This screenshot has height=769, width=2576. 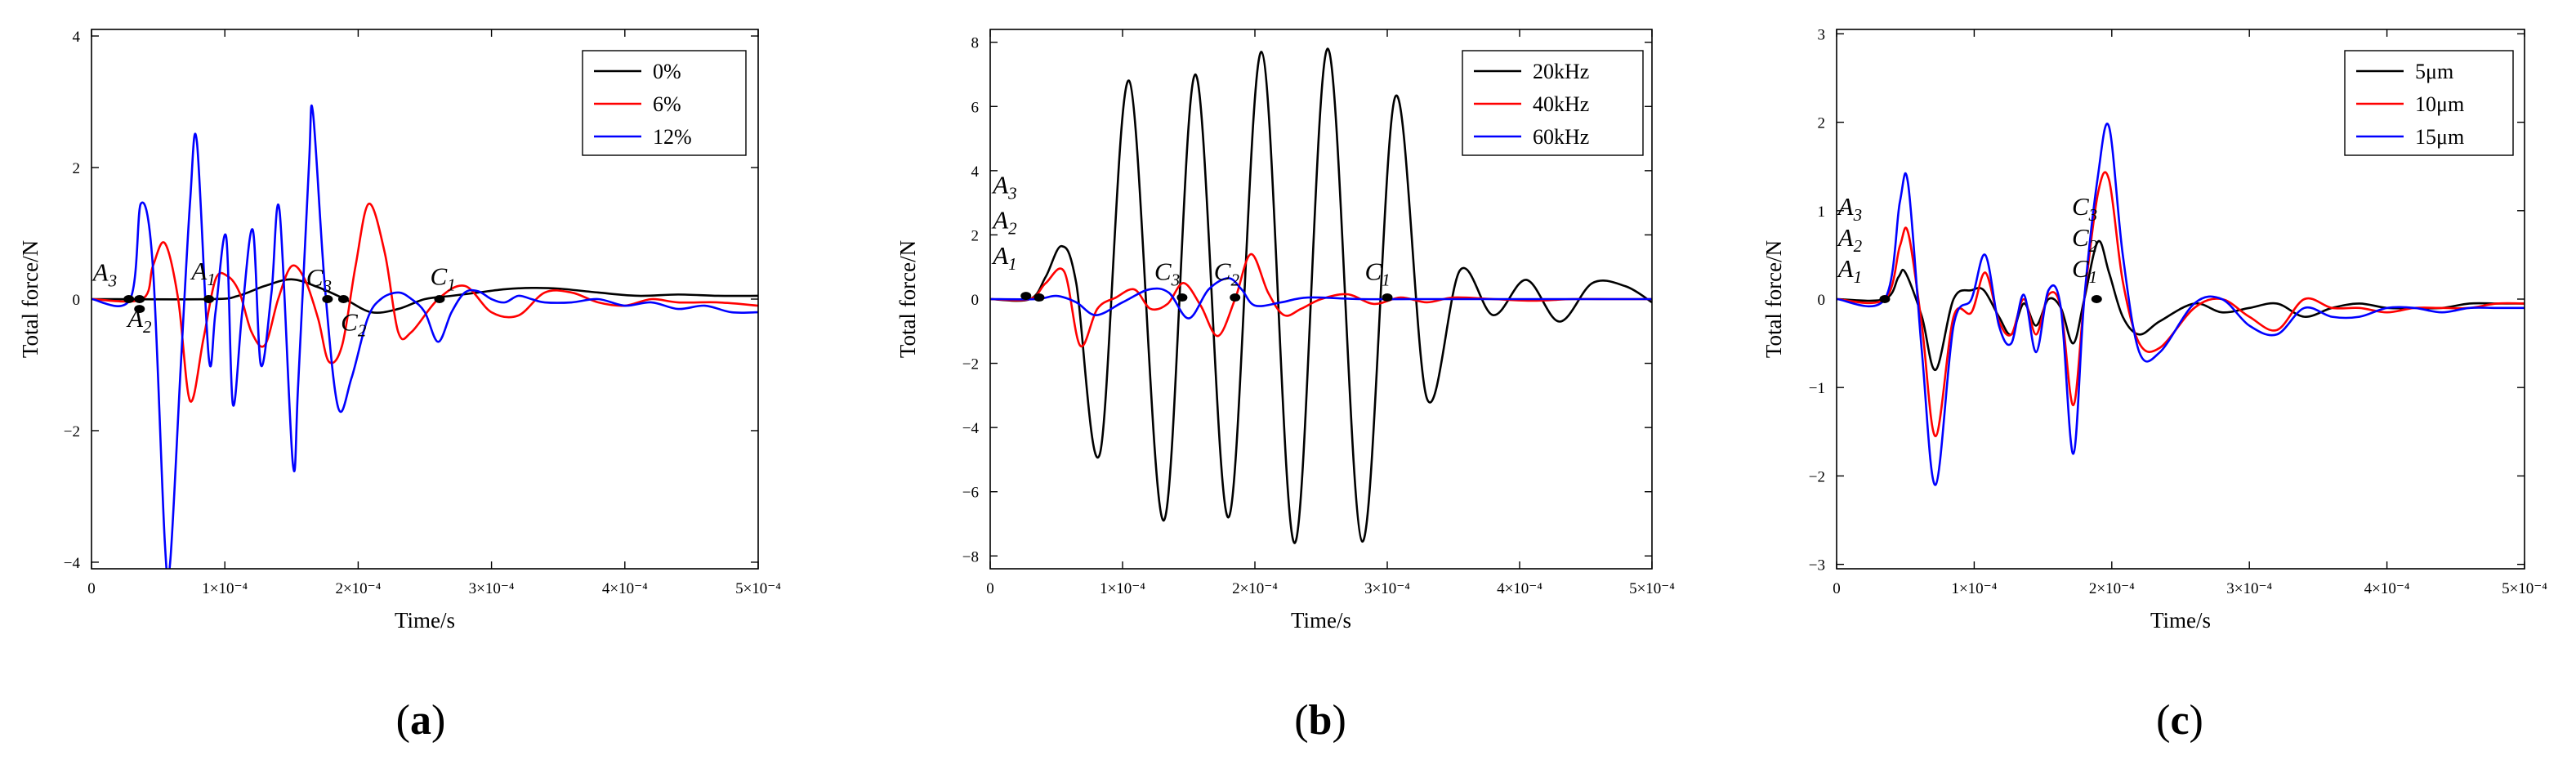 What do you see at coordinates (77, 168) in the screenshot?
I see `y-tick-label: 2` at bounding box center [77, 168].